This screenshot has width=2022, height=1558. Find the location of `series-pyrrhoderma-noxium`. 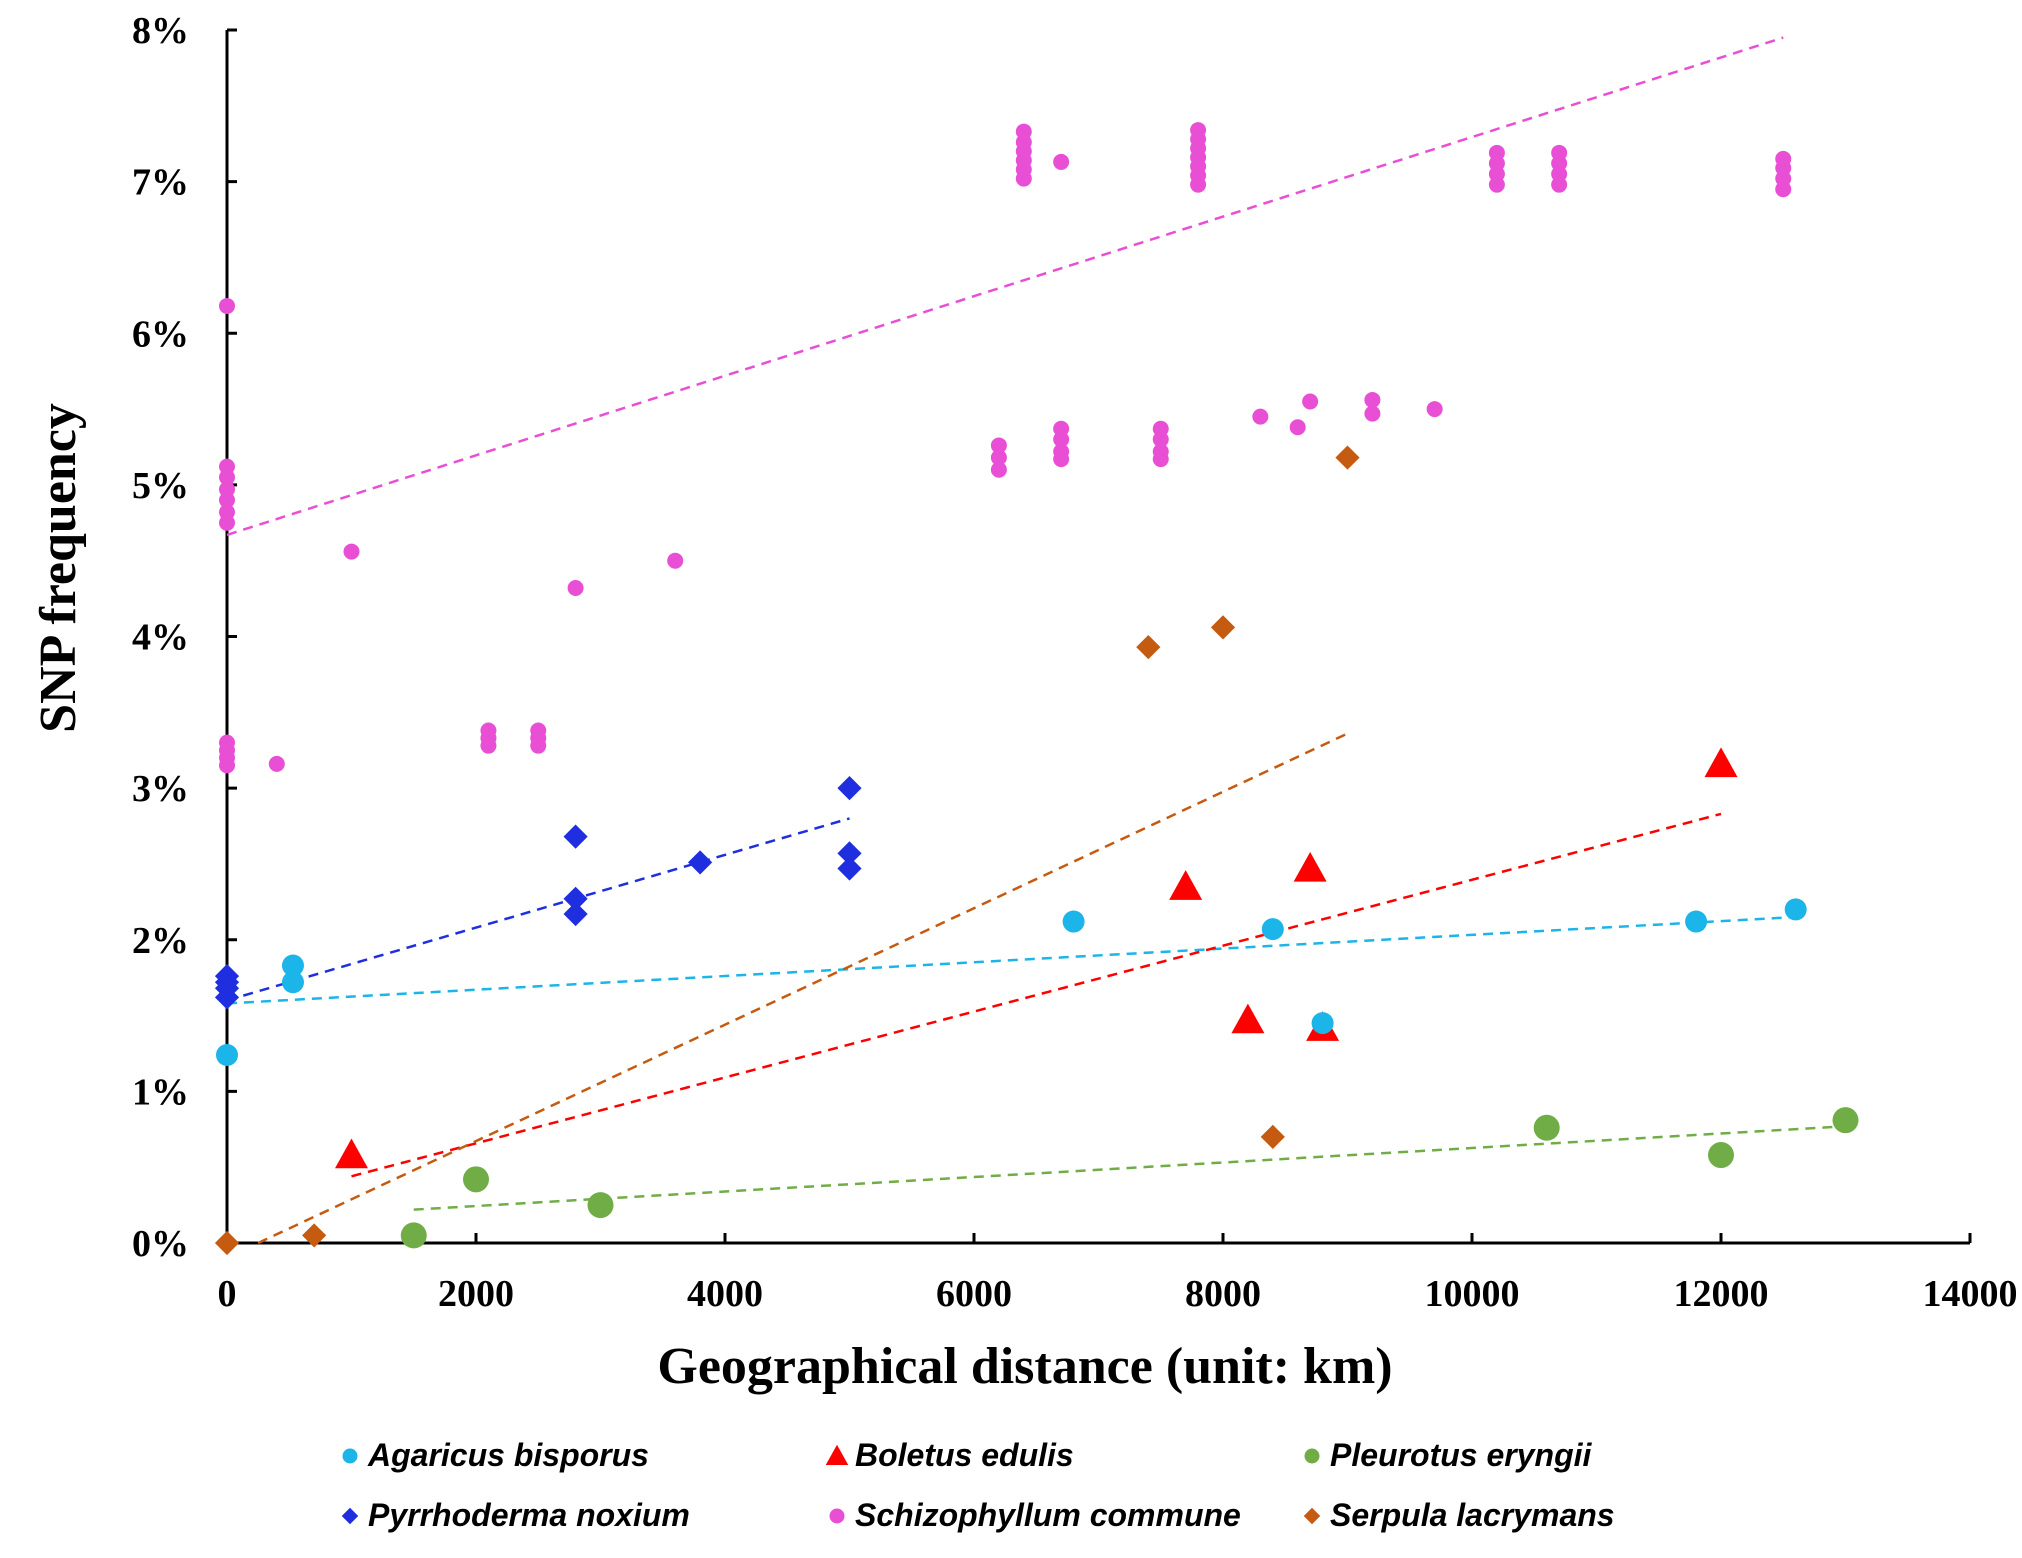

series-pyrrhoderma-noxium is located at coordinates (538, 893).